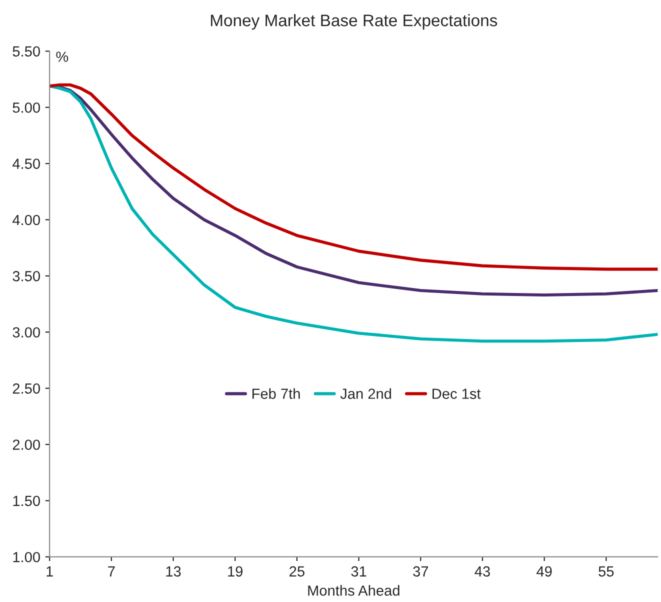  Describe the element at coordinates (354, 590) in the screenshot. I see `x-axis-title: Months Ahead` at that location.